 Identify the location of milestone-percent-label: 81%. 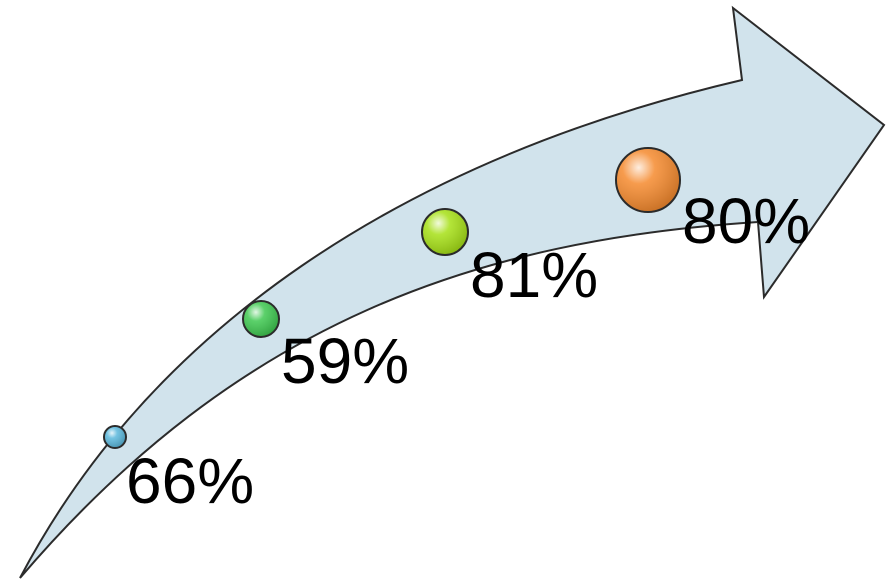
(534, 275).